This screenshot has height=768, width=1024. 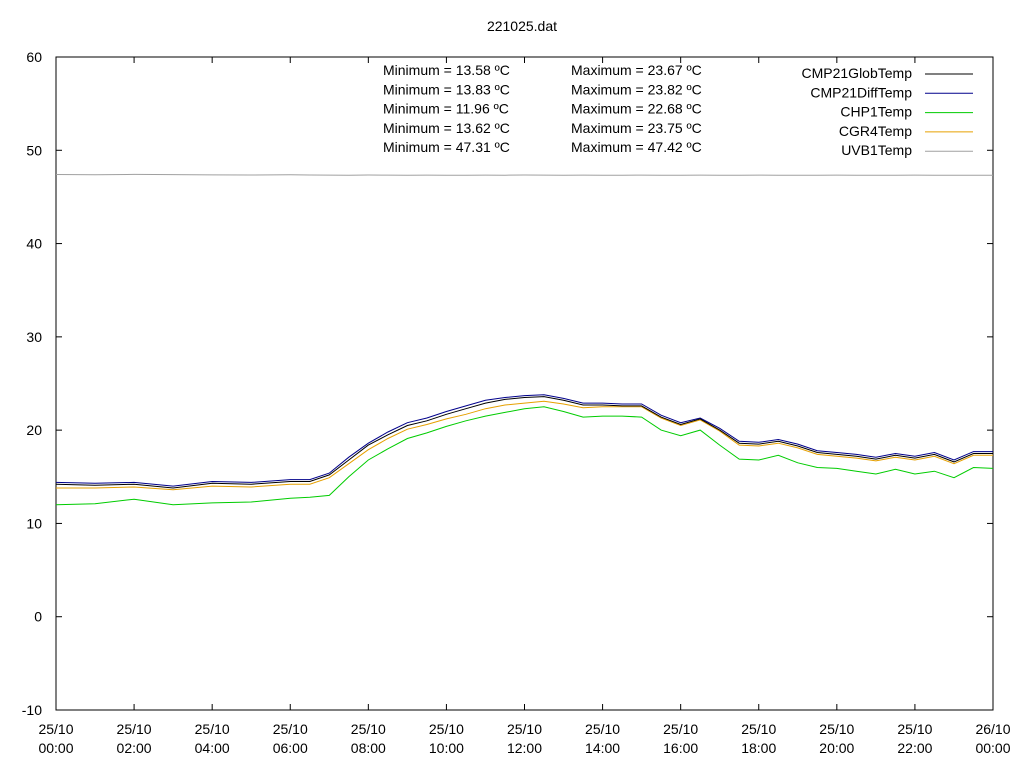 What do you see at coordinates (34, 57) in the screenshot?
I see `y-tick-label: 60` at bounding box center [34, 57].